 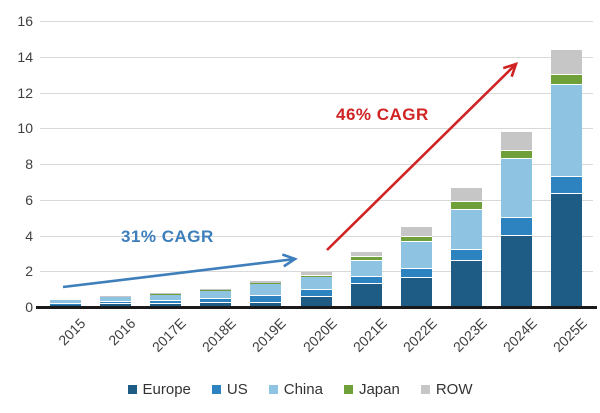 I want to click on legend-label-europe: Europe, so click(x=166, y=389).